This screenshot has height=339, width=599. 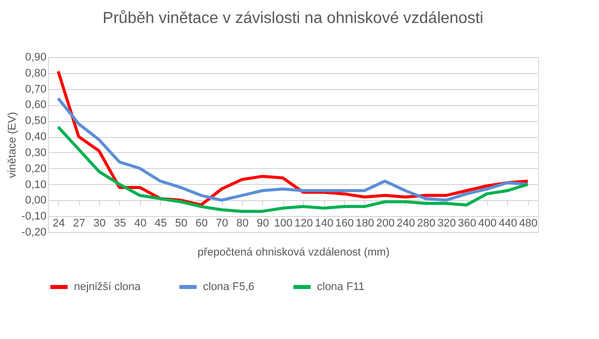 What do you see at coordinates (508, 224) in the screenshot?
I see `x-tick-label: 440` at bounding box center [508, 224].